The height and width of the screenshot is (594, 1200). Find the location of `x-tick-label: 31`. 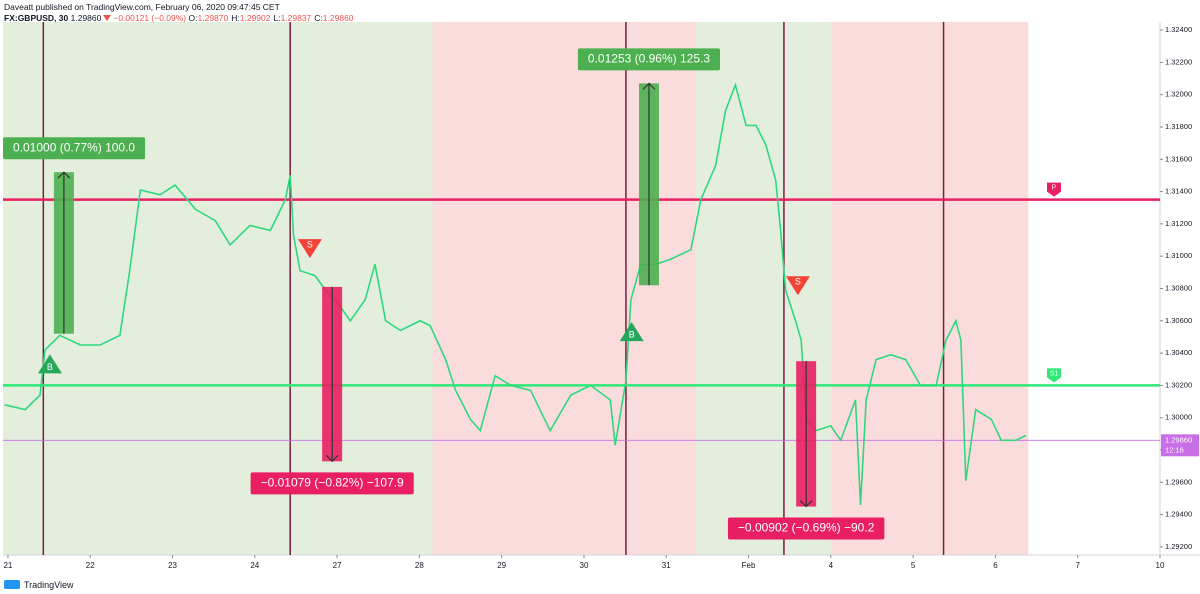

x-tick-label: 31 is located at coordinates (666, 565).